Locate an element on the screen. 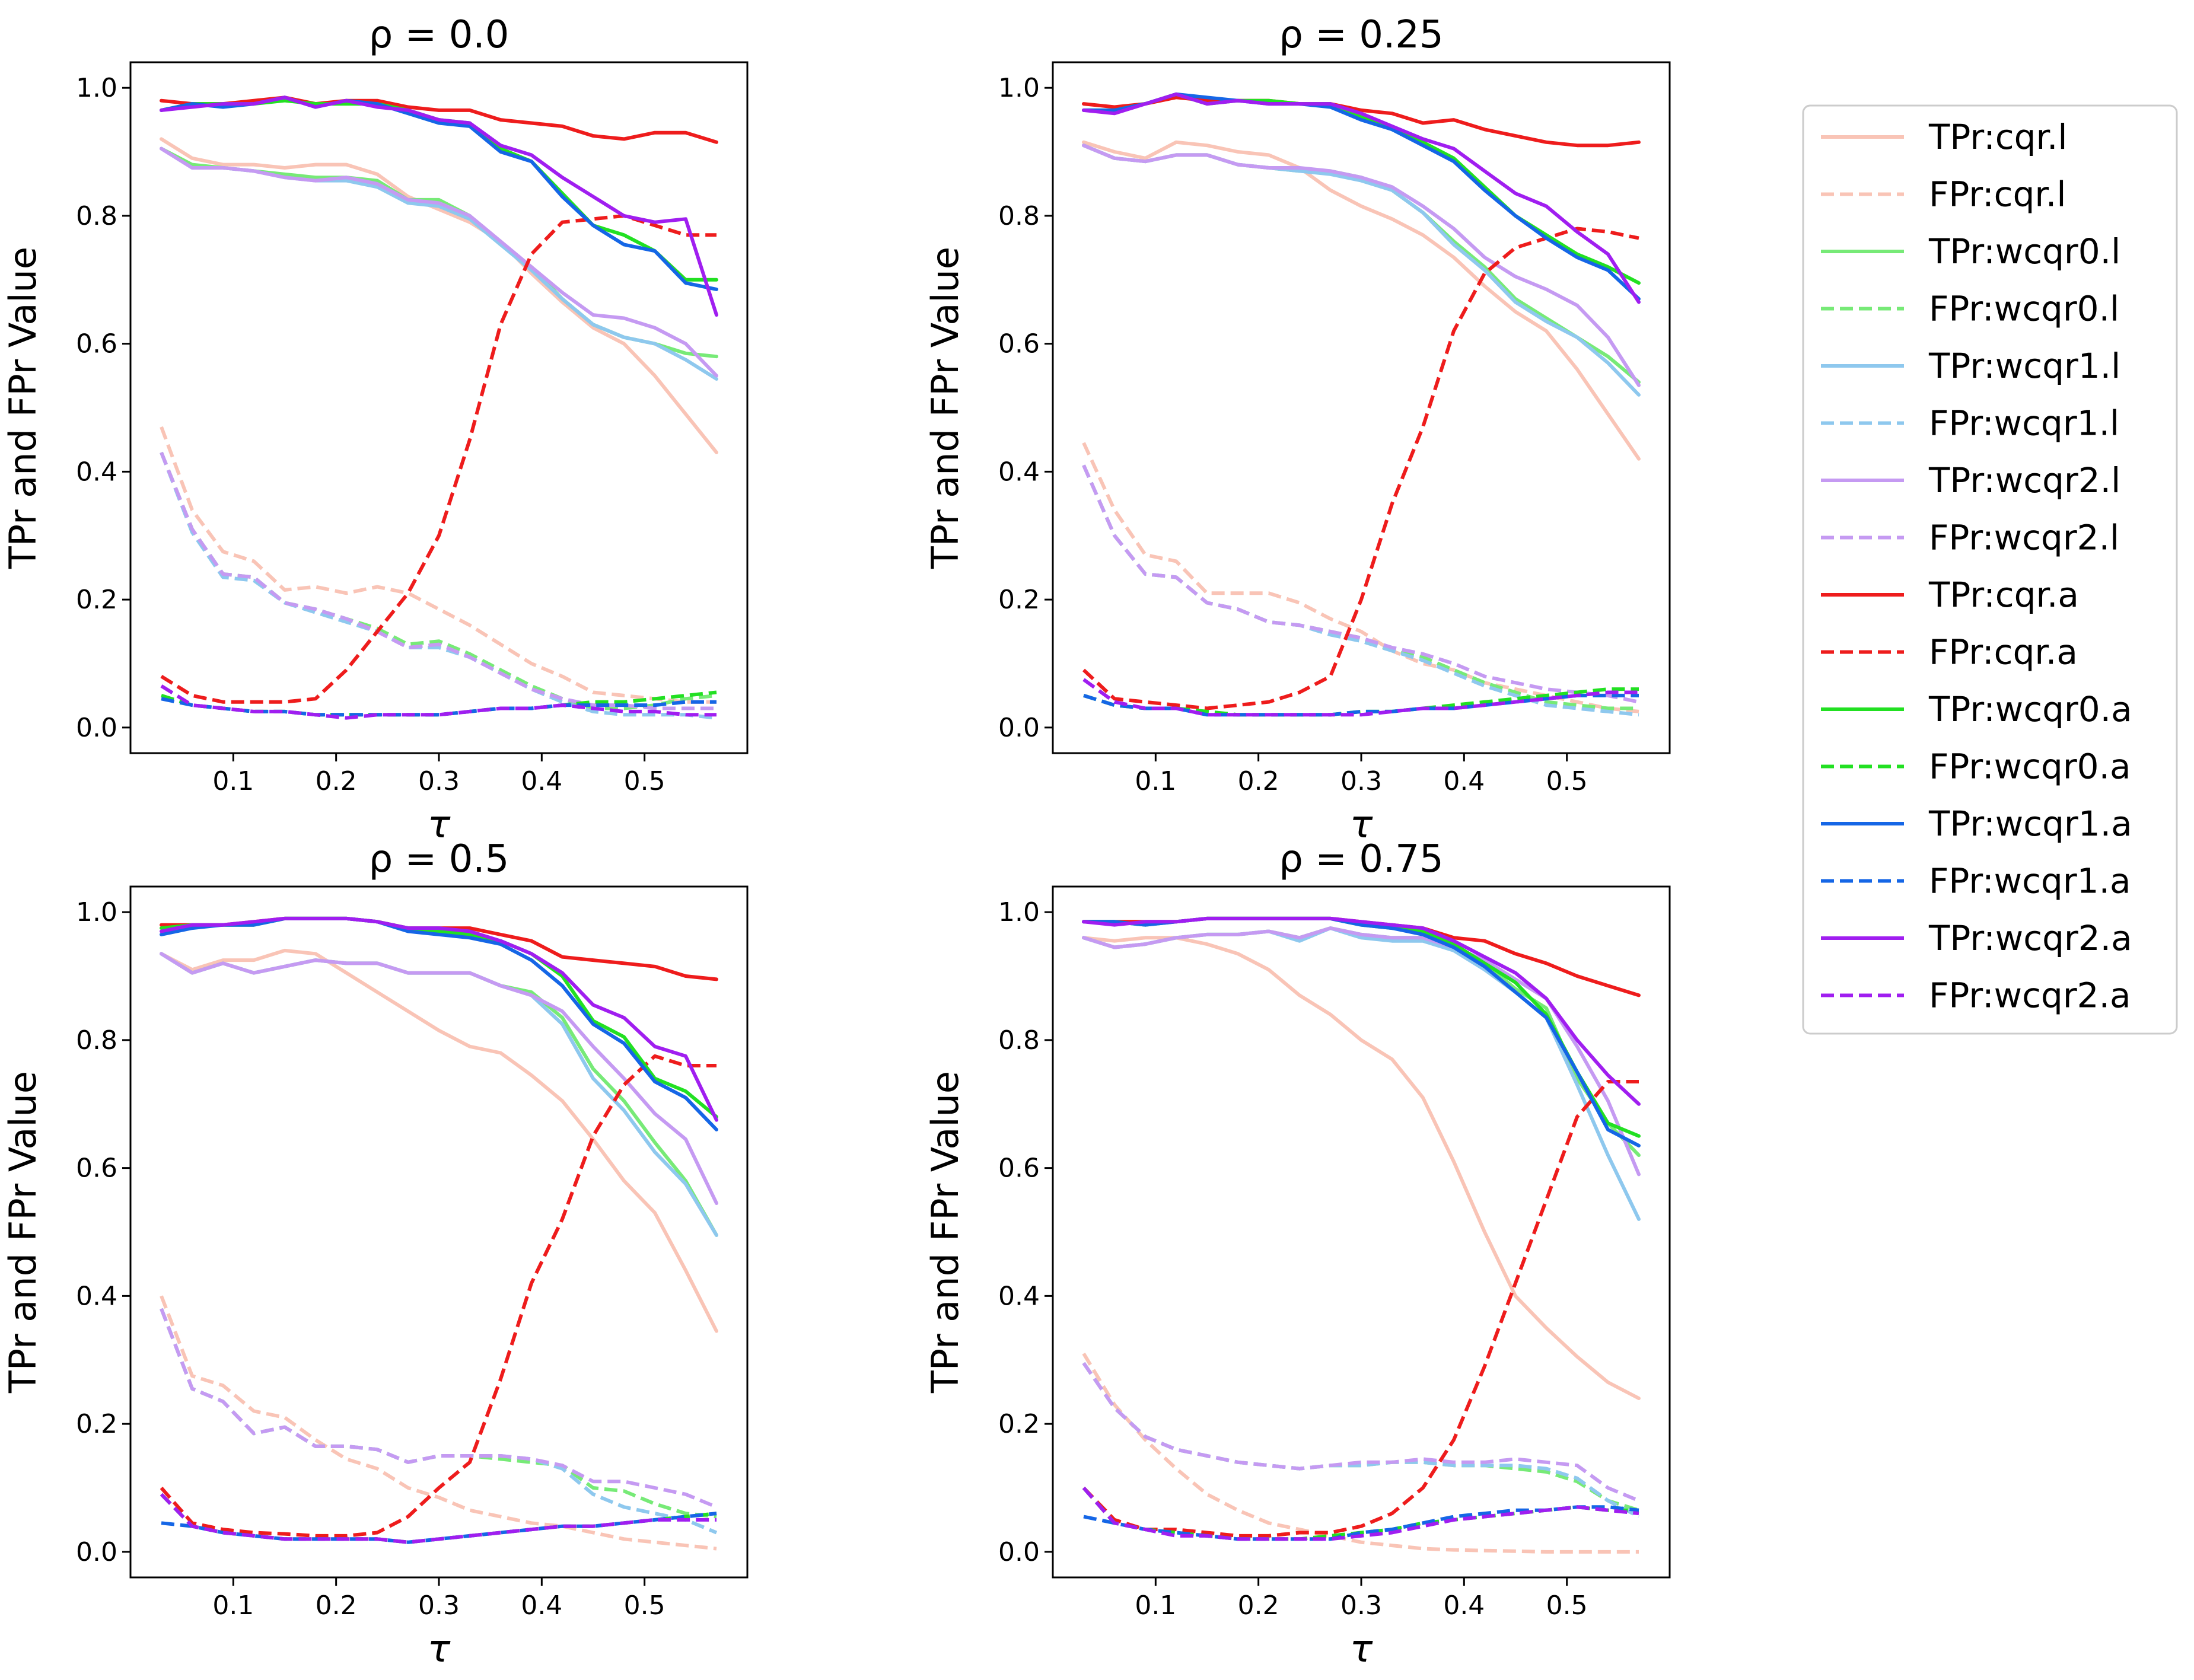 This screenshot has height=1680, width=2194. subplot-title: ρ = 0.0 is located at coordinates (439, 35).